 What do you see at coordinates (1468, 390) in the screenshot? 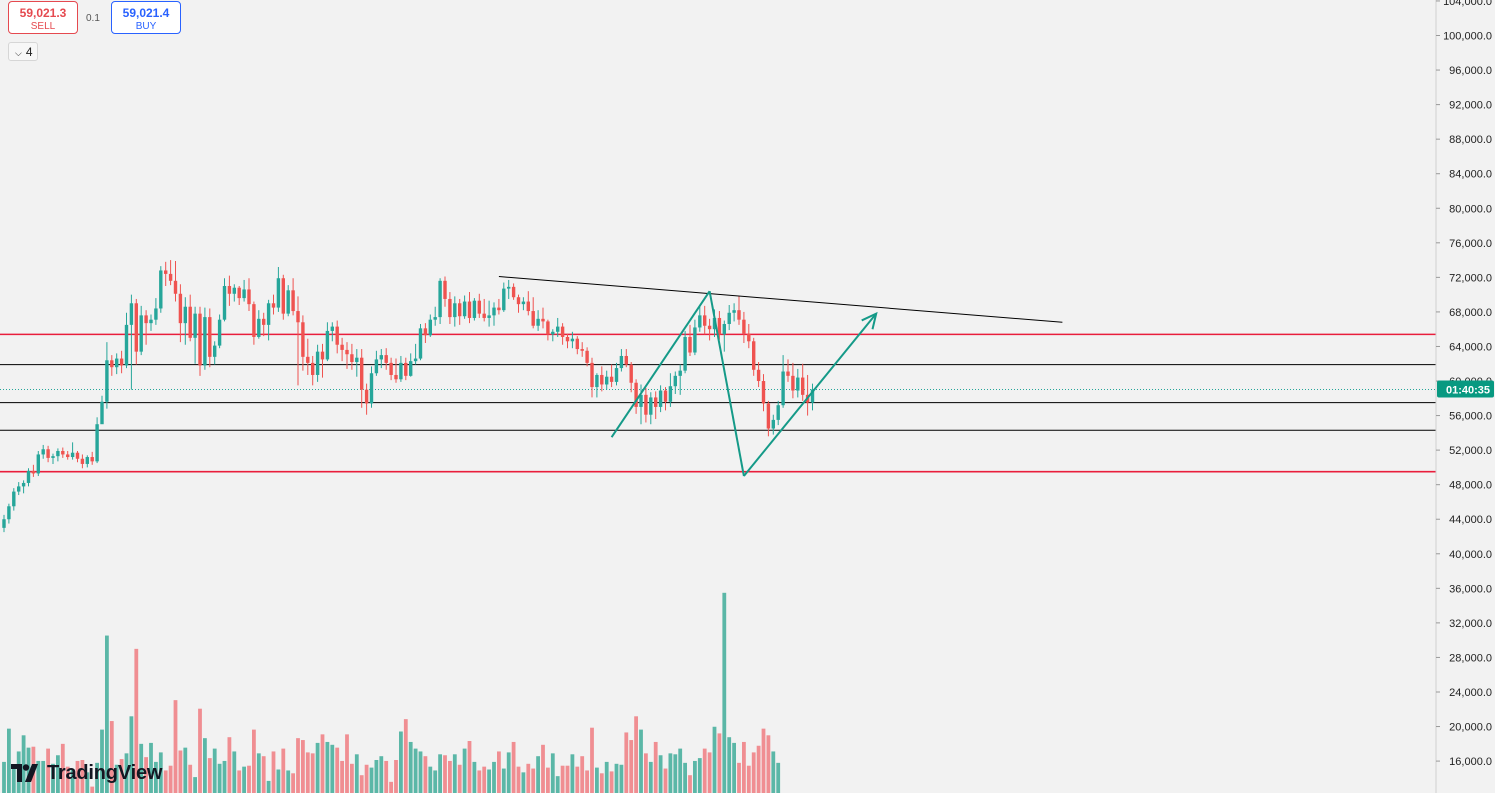
I see `last-price-countdown: 01:40:35` at bounding box center [1468, 390].